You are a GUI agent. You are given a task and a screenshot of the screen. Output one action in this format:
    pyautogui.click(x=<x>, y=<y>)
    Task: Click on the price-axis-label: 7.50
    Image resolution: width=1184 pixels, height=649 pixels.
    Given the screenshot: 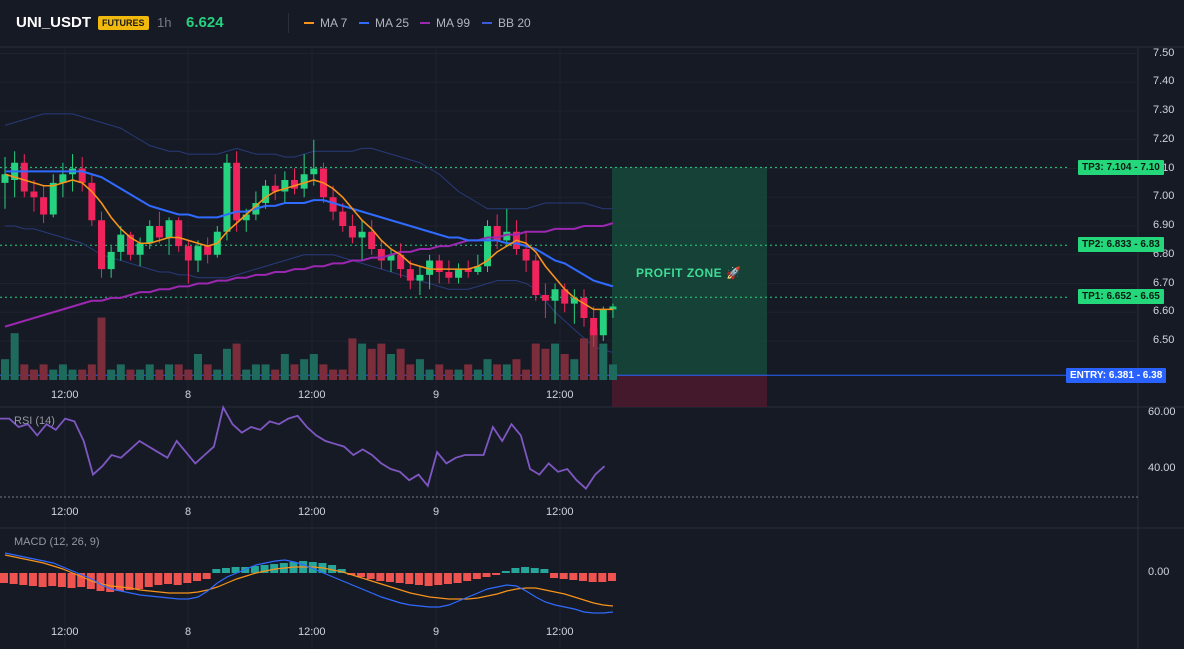 What is the action you would take?
    pyautogui.click(x=1164, y=52)
    